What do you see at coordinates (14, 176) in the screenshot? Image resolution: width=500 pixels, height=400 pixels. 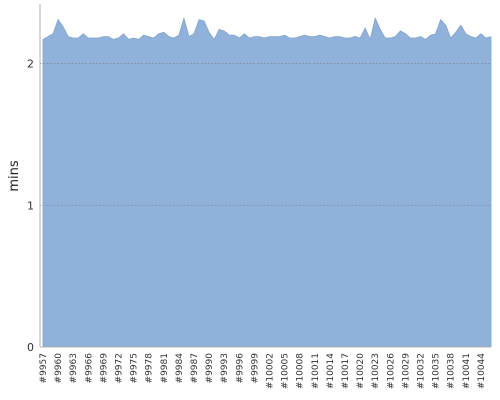 I see `y-axis-title: mins` at bounding box center [14, 176].